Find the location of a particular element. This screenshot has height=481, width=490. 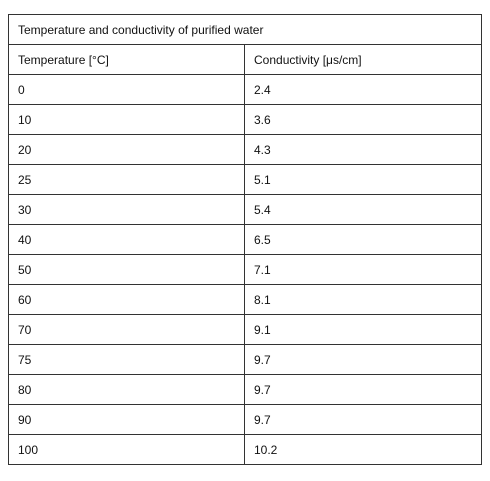

table-row: 100 10.2 is located at coordinates (245, 449).